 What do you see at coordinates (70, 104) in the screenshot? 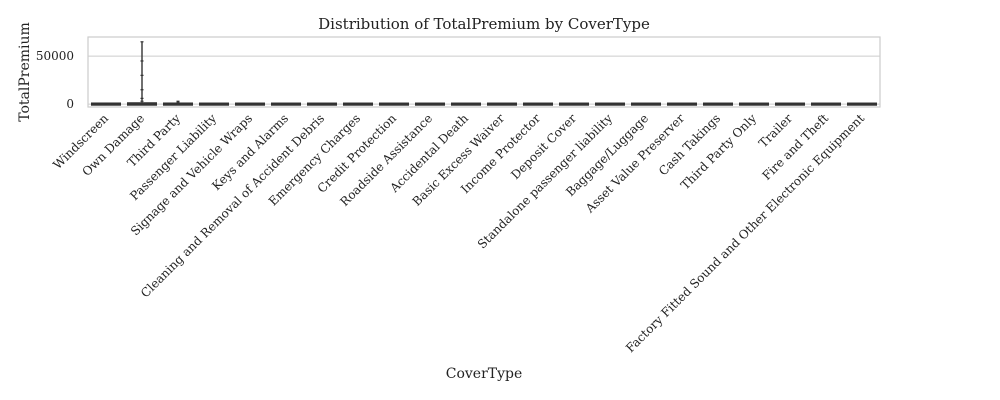
I see `y-tick-label: 0` at bounding box center [70, 104].